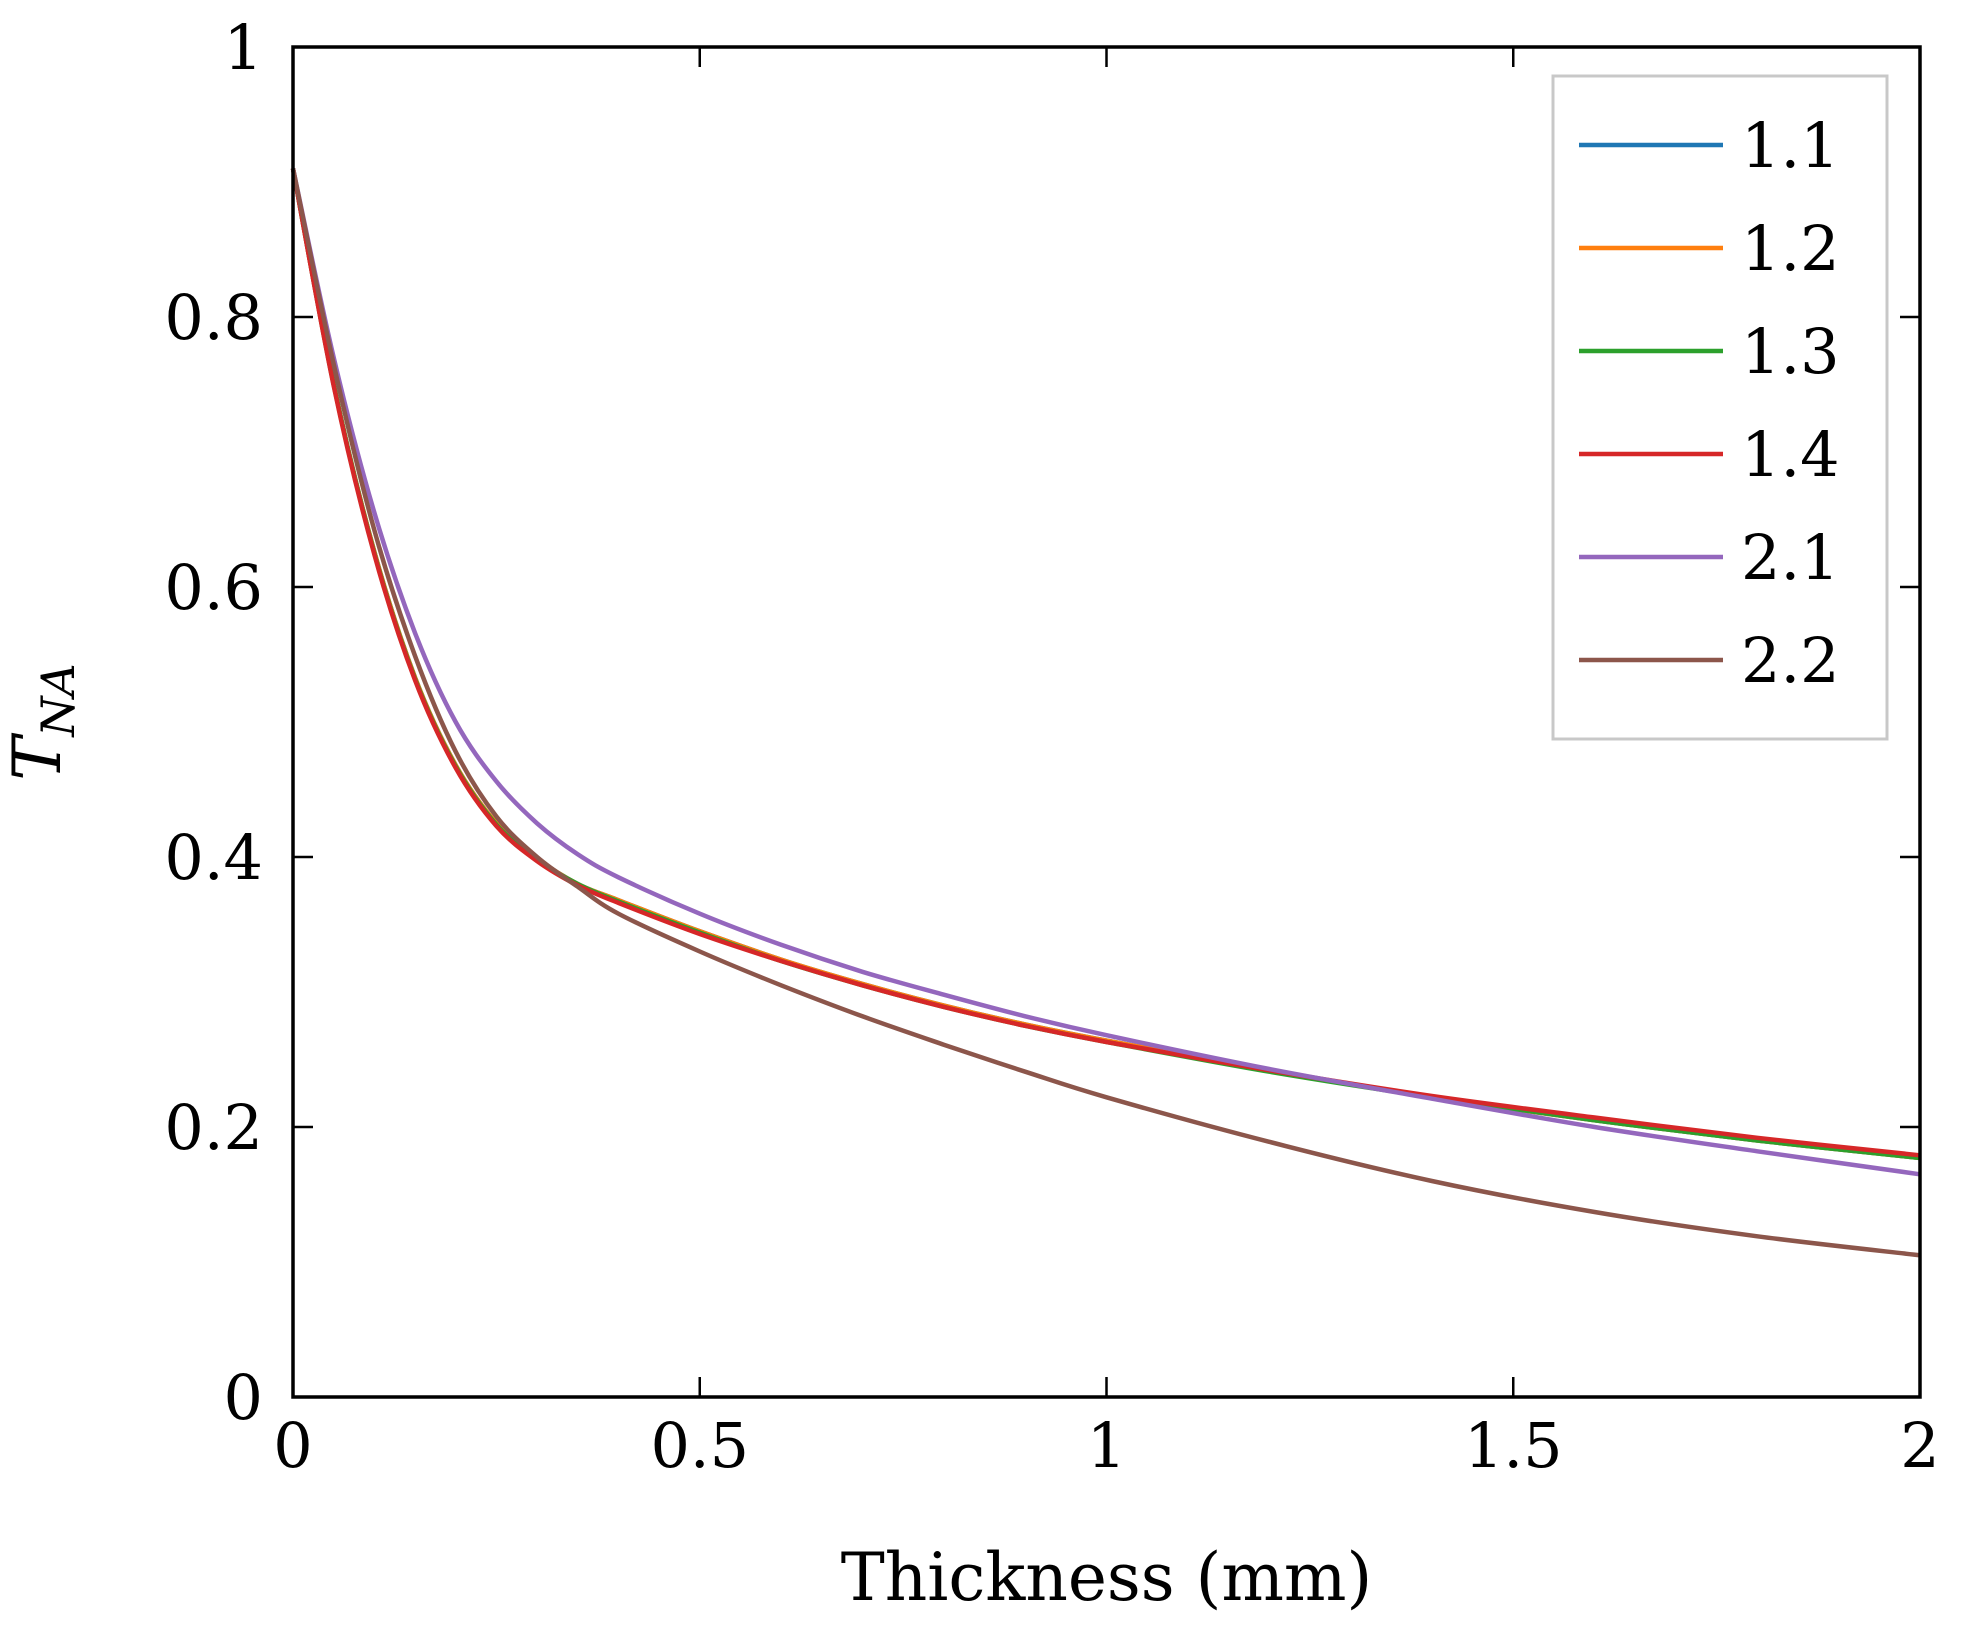 The height and width of the screenshot is (1628, 1965). What do you see at coordinates (1790, 248) in the screenshot?
I see `legend-label-1-2: 1.2` at bounding box center [1790, 248].